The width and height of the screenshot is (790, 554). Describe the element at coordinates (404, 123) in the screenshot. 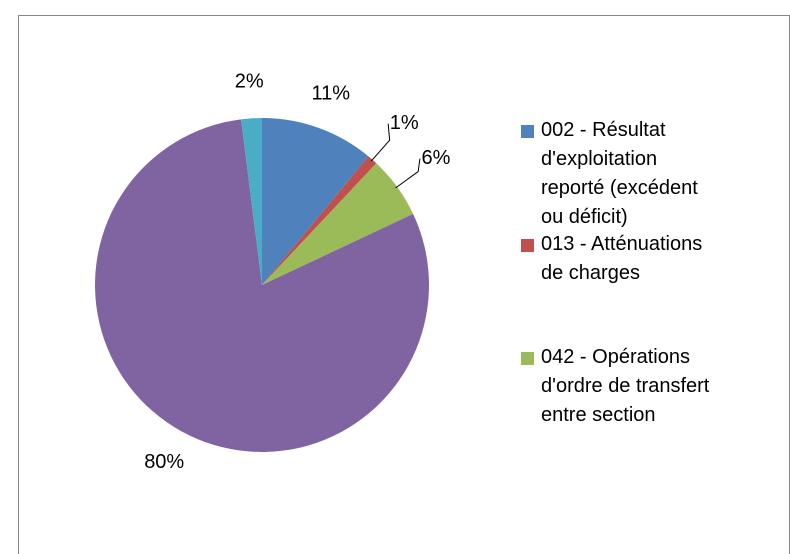

I see `data-label: 1%` at that location.